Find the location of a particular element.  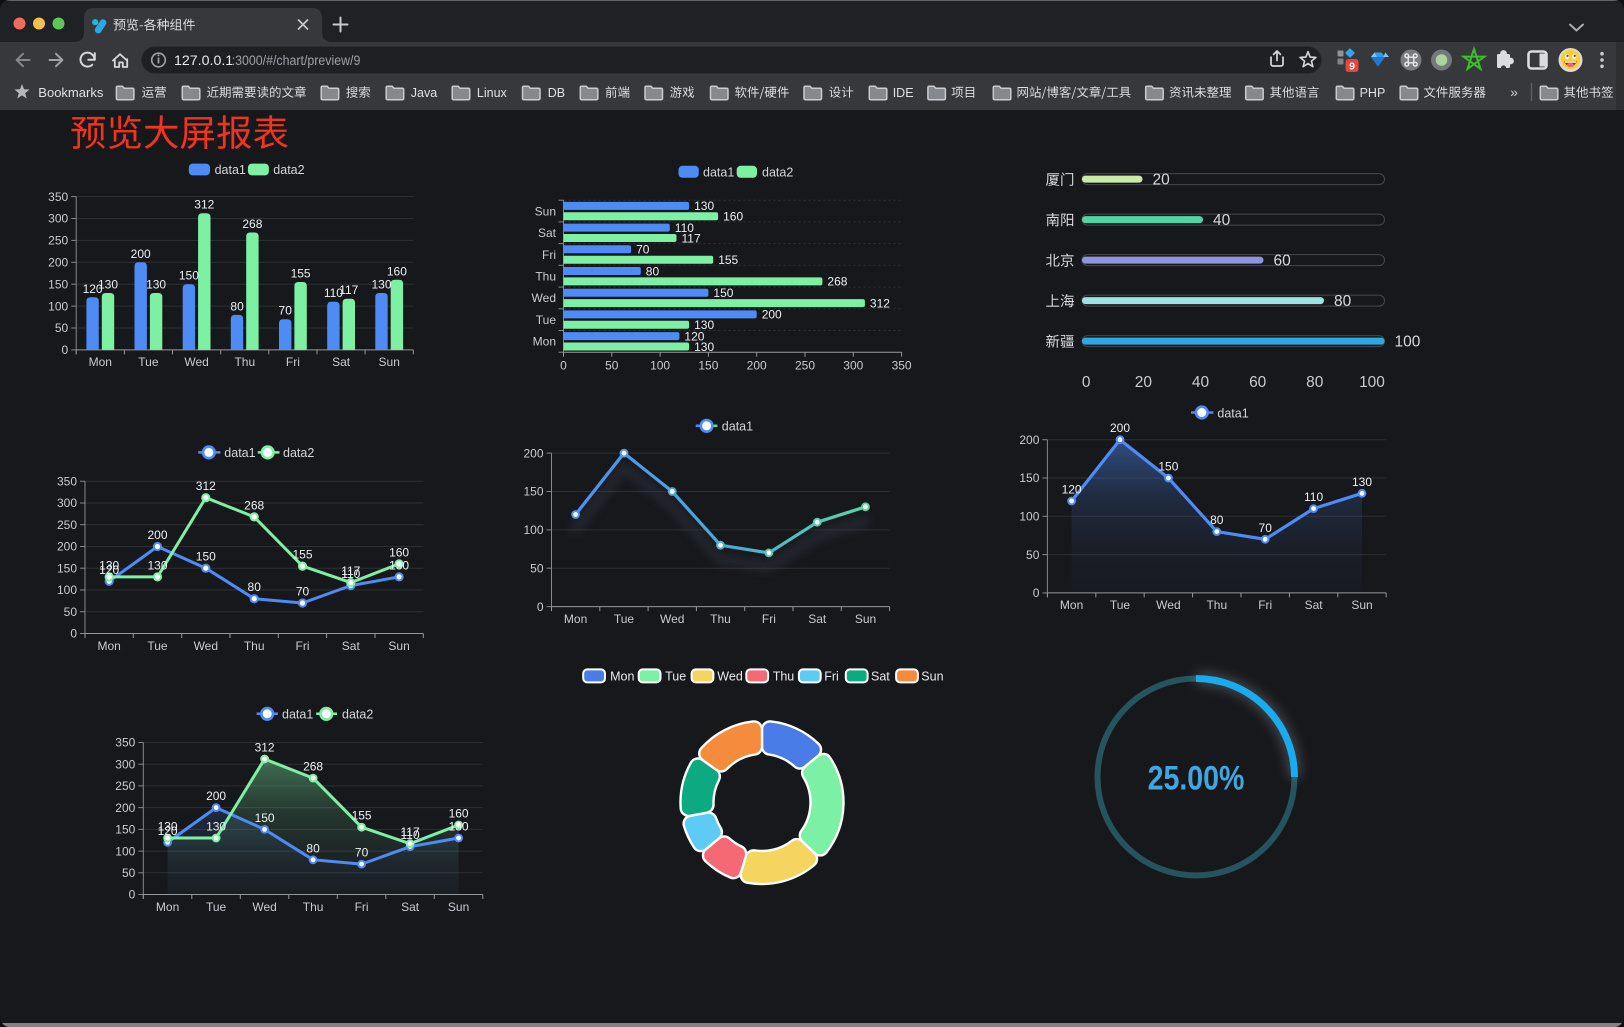

svg-text: DB is located at coordinates (556, 93).